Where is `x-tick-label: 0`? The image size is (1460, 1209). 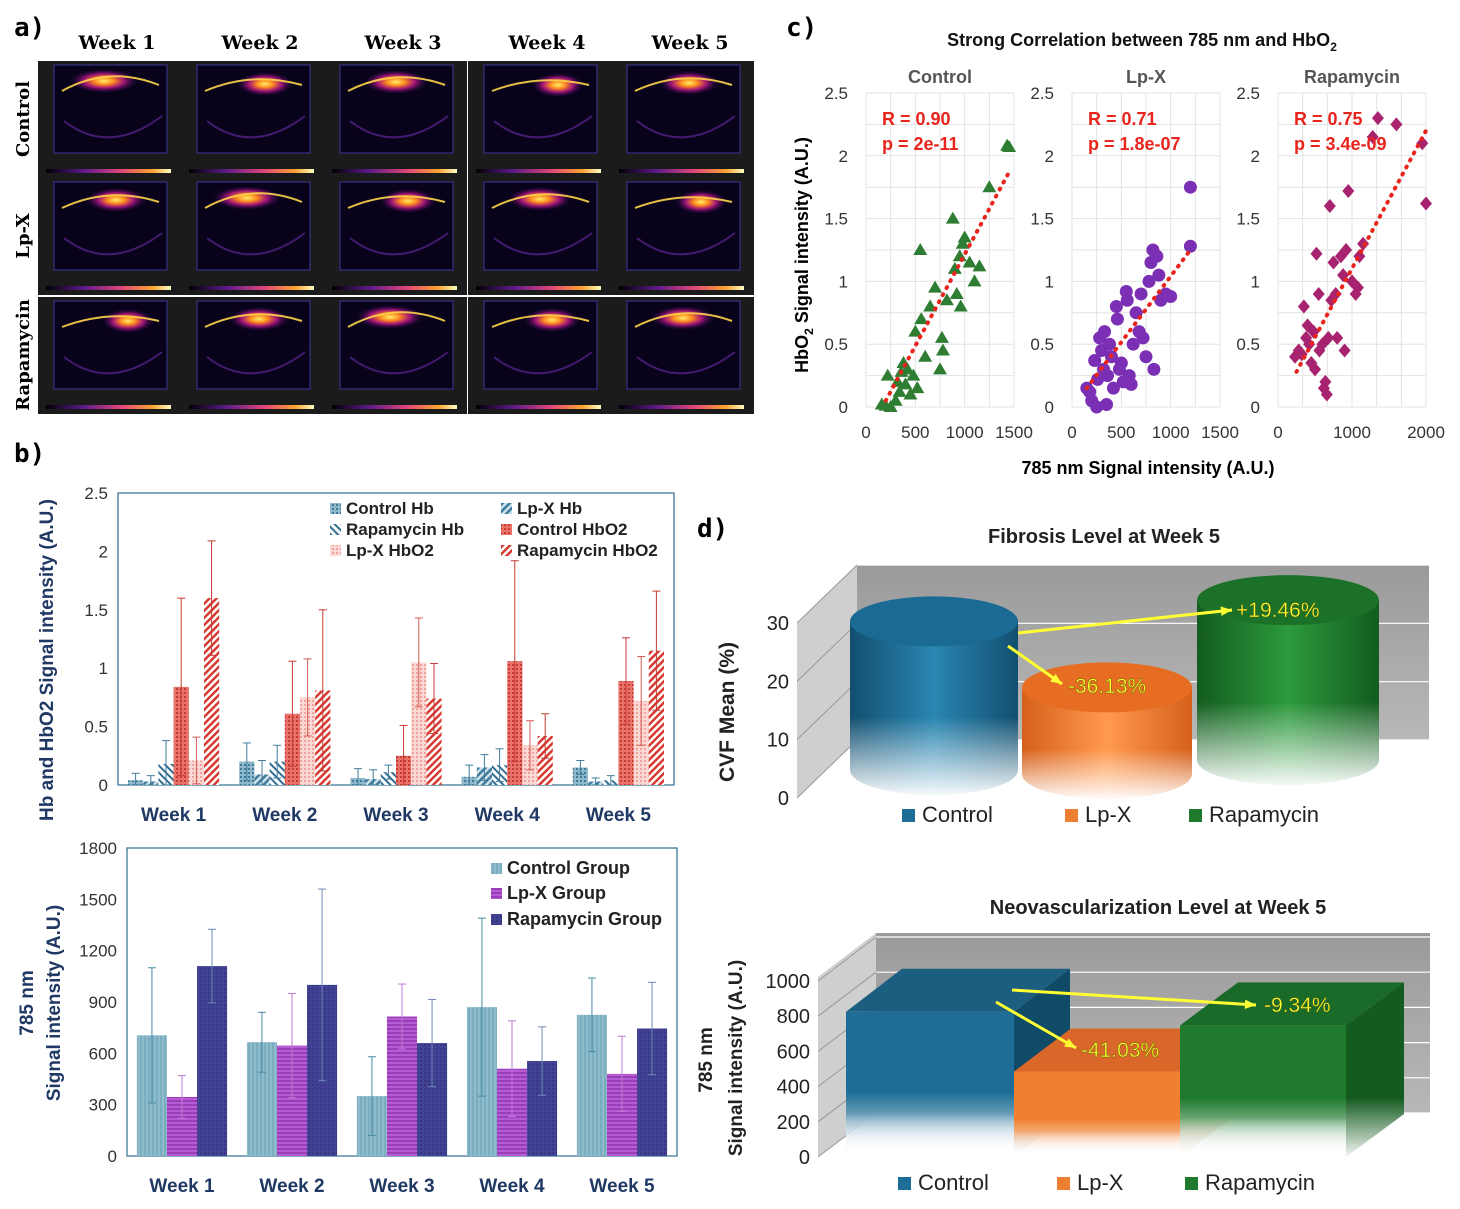 x-tick-label: 0 is located at coordinates (865, 432).